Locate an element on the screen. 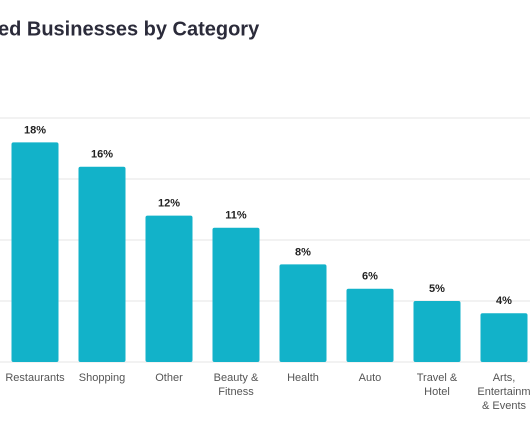 Image resolution: width=530 pixels, height=442 pixels. value-label: 18% is located at coordinates (35, 130).